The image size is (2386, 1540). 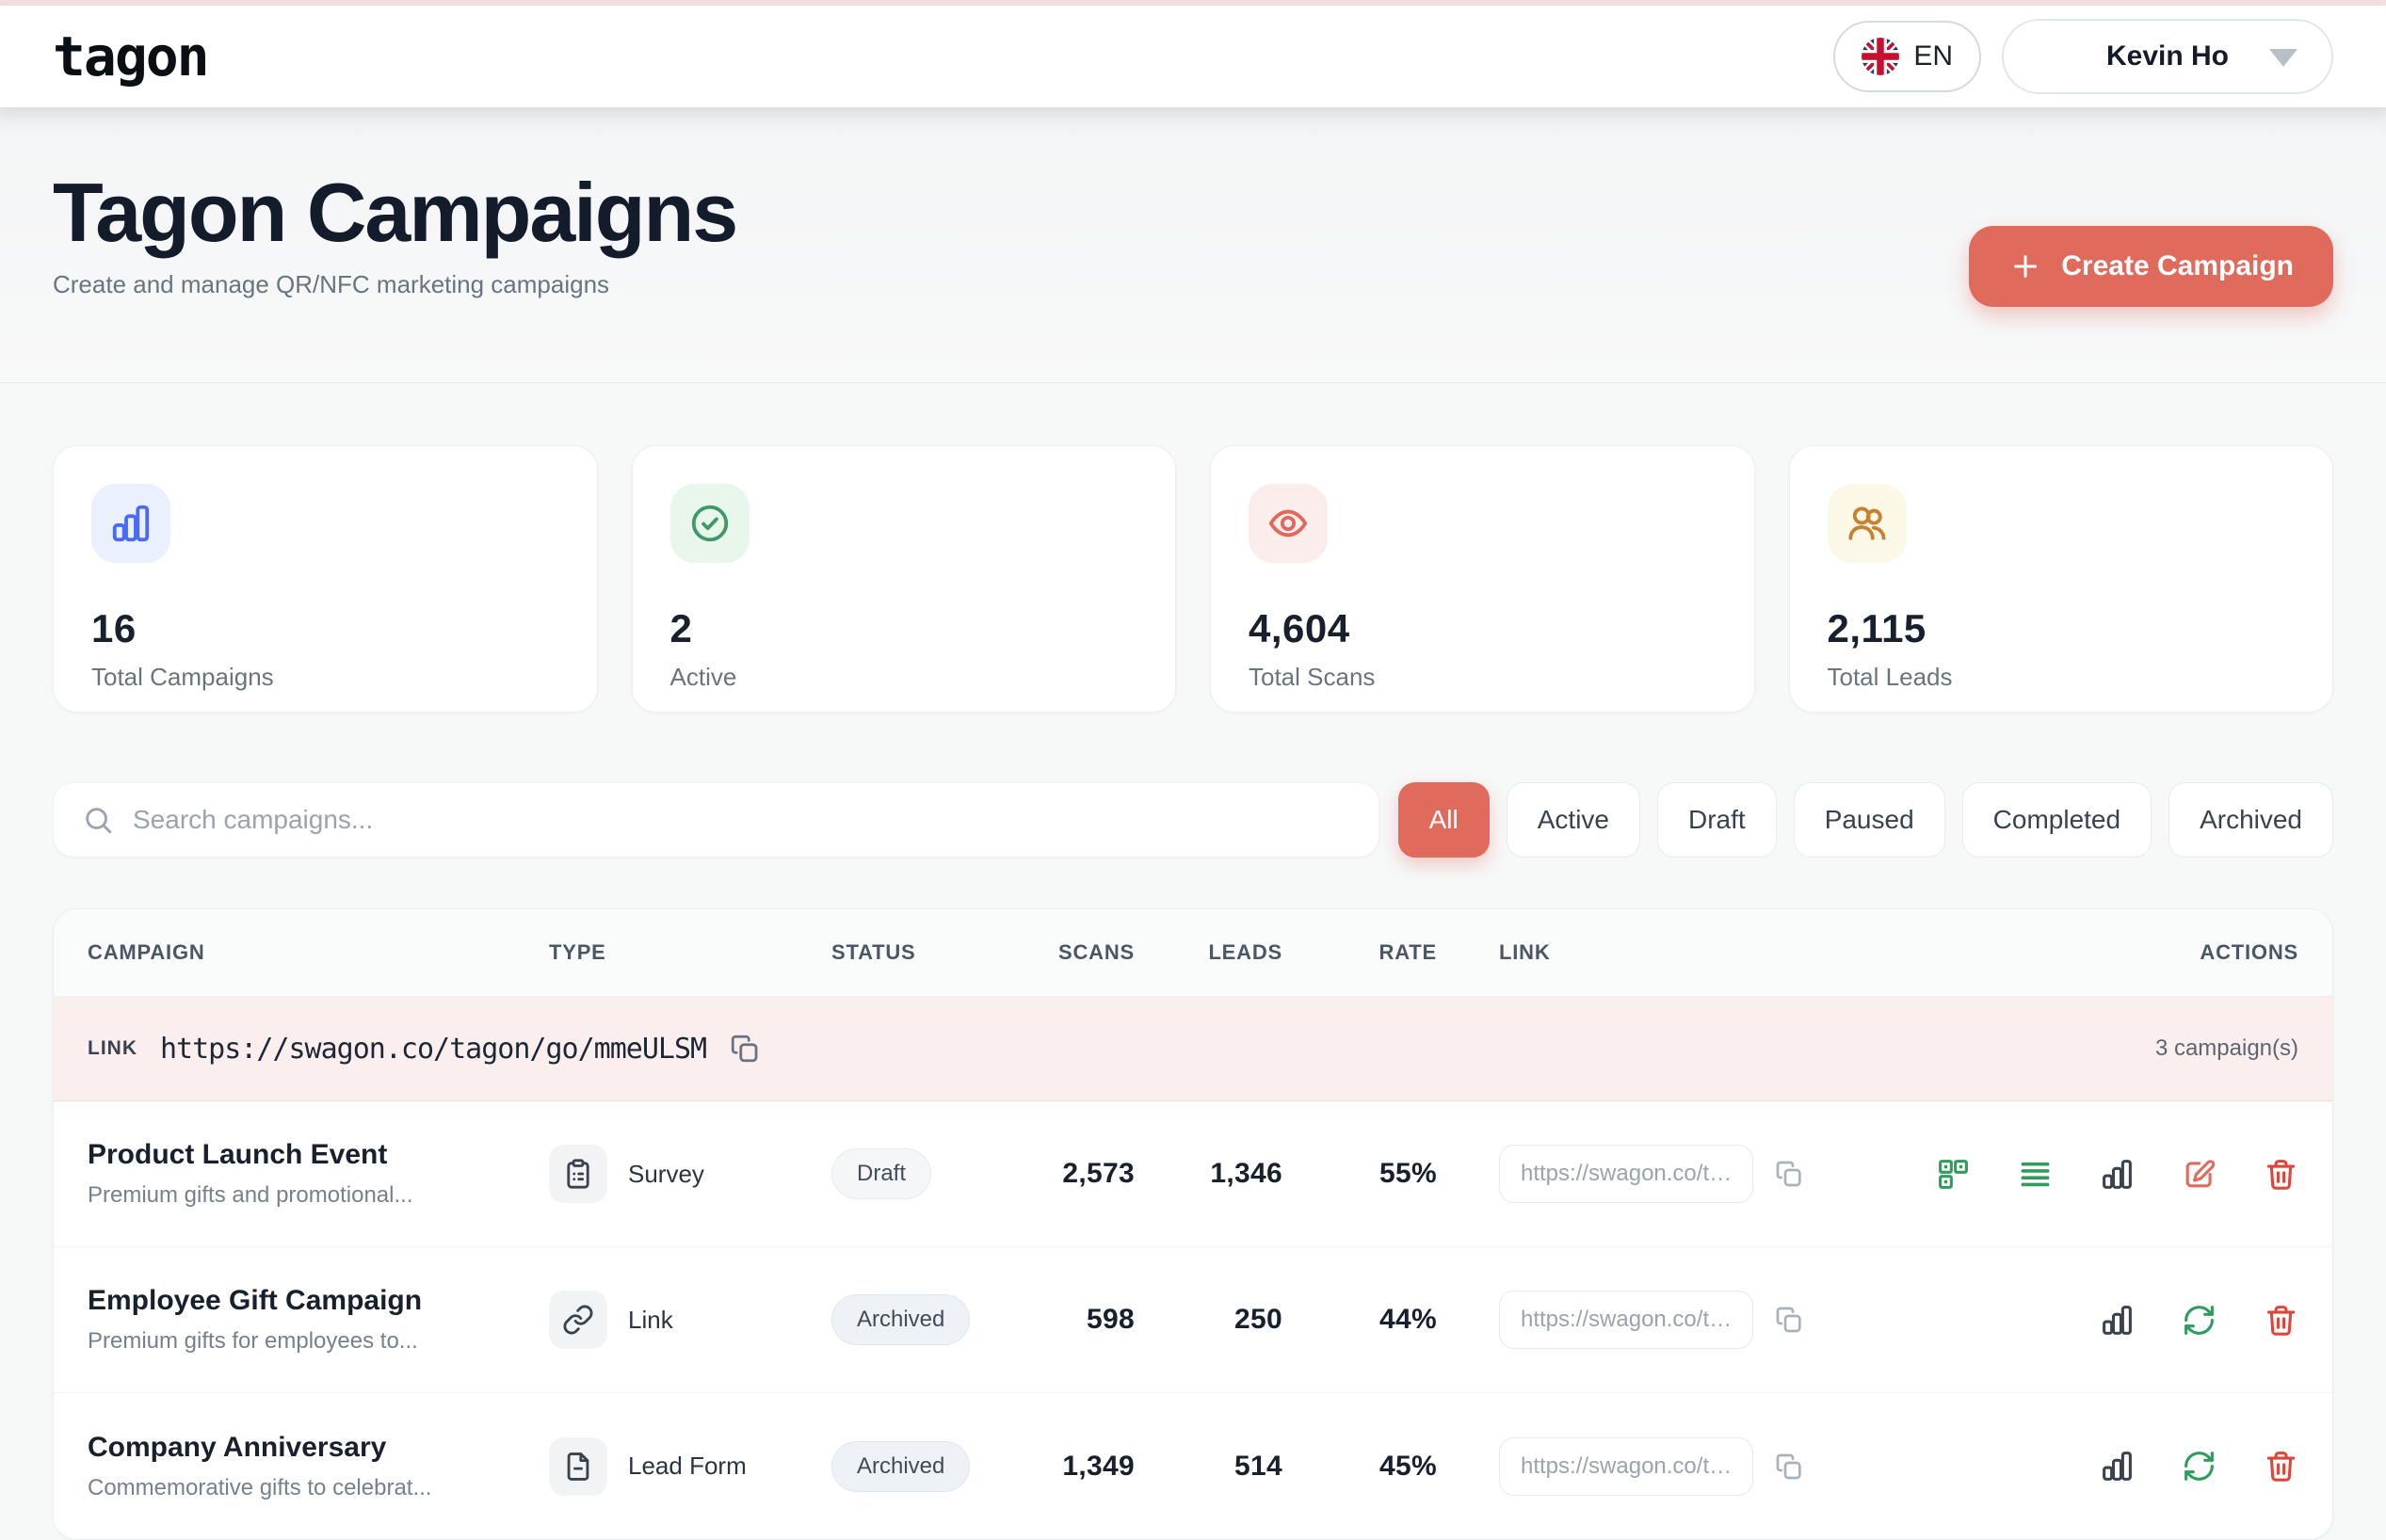 What do you see at coordinates (1717, 820) in the screenshot?
I see `filter-draft: Draft` at bounding box center [1717, 820].